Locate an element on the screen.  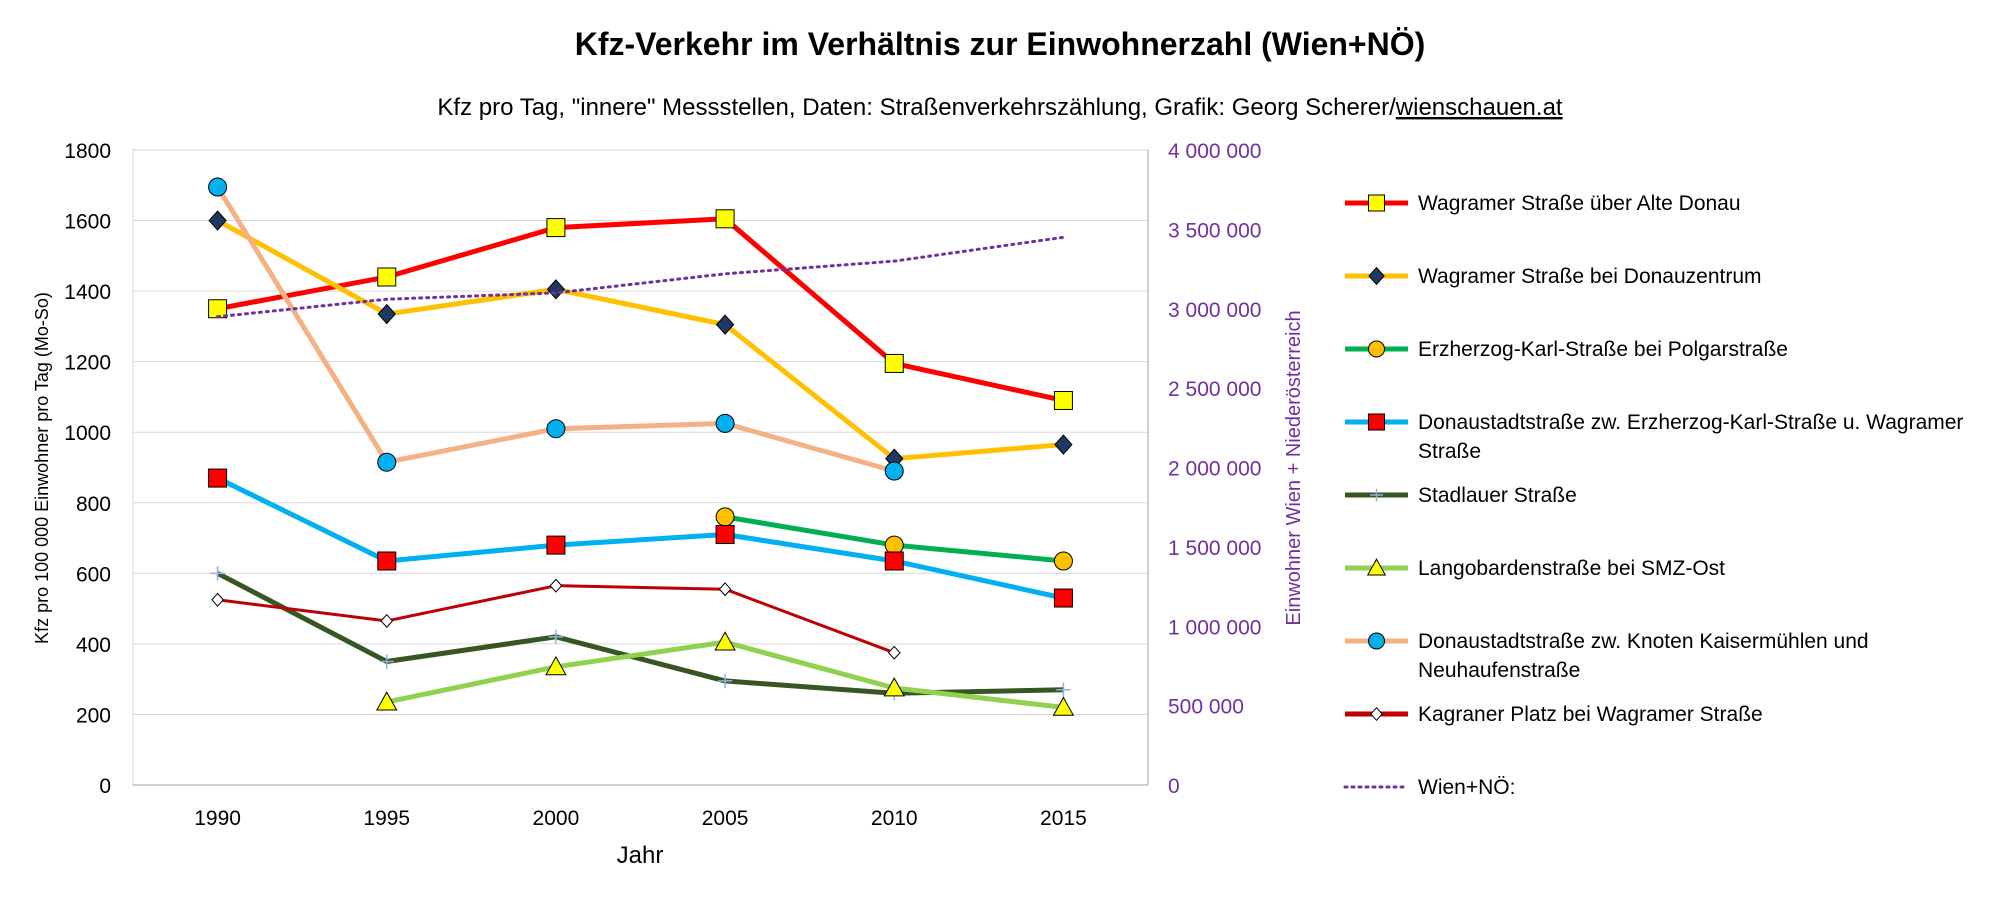
legend-label-line: Wagramer Straße bei Donauzentrum is located at coordinates (1590, 276).